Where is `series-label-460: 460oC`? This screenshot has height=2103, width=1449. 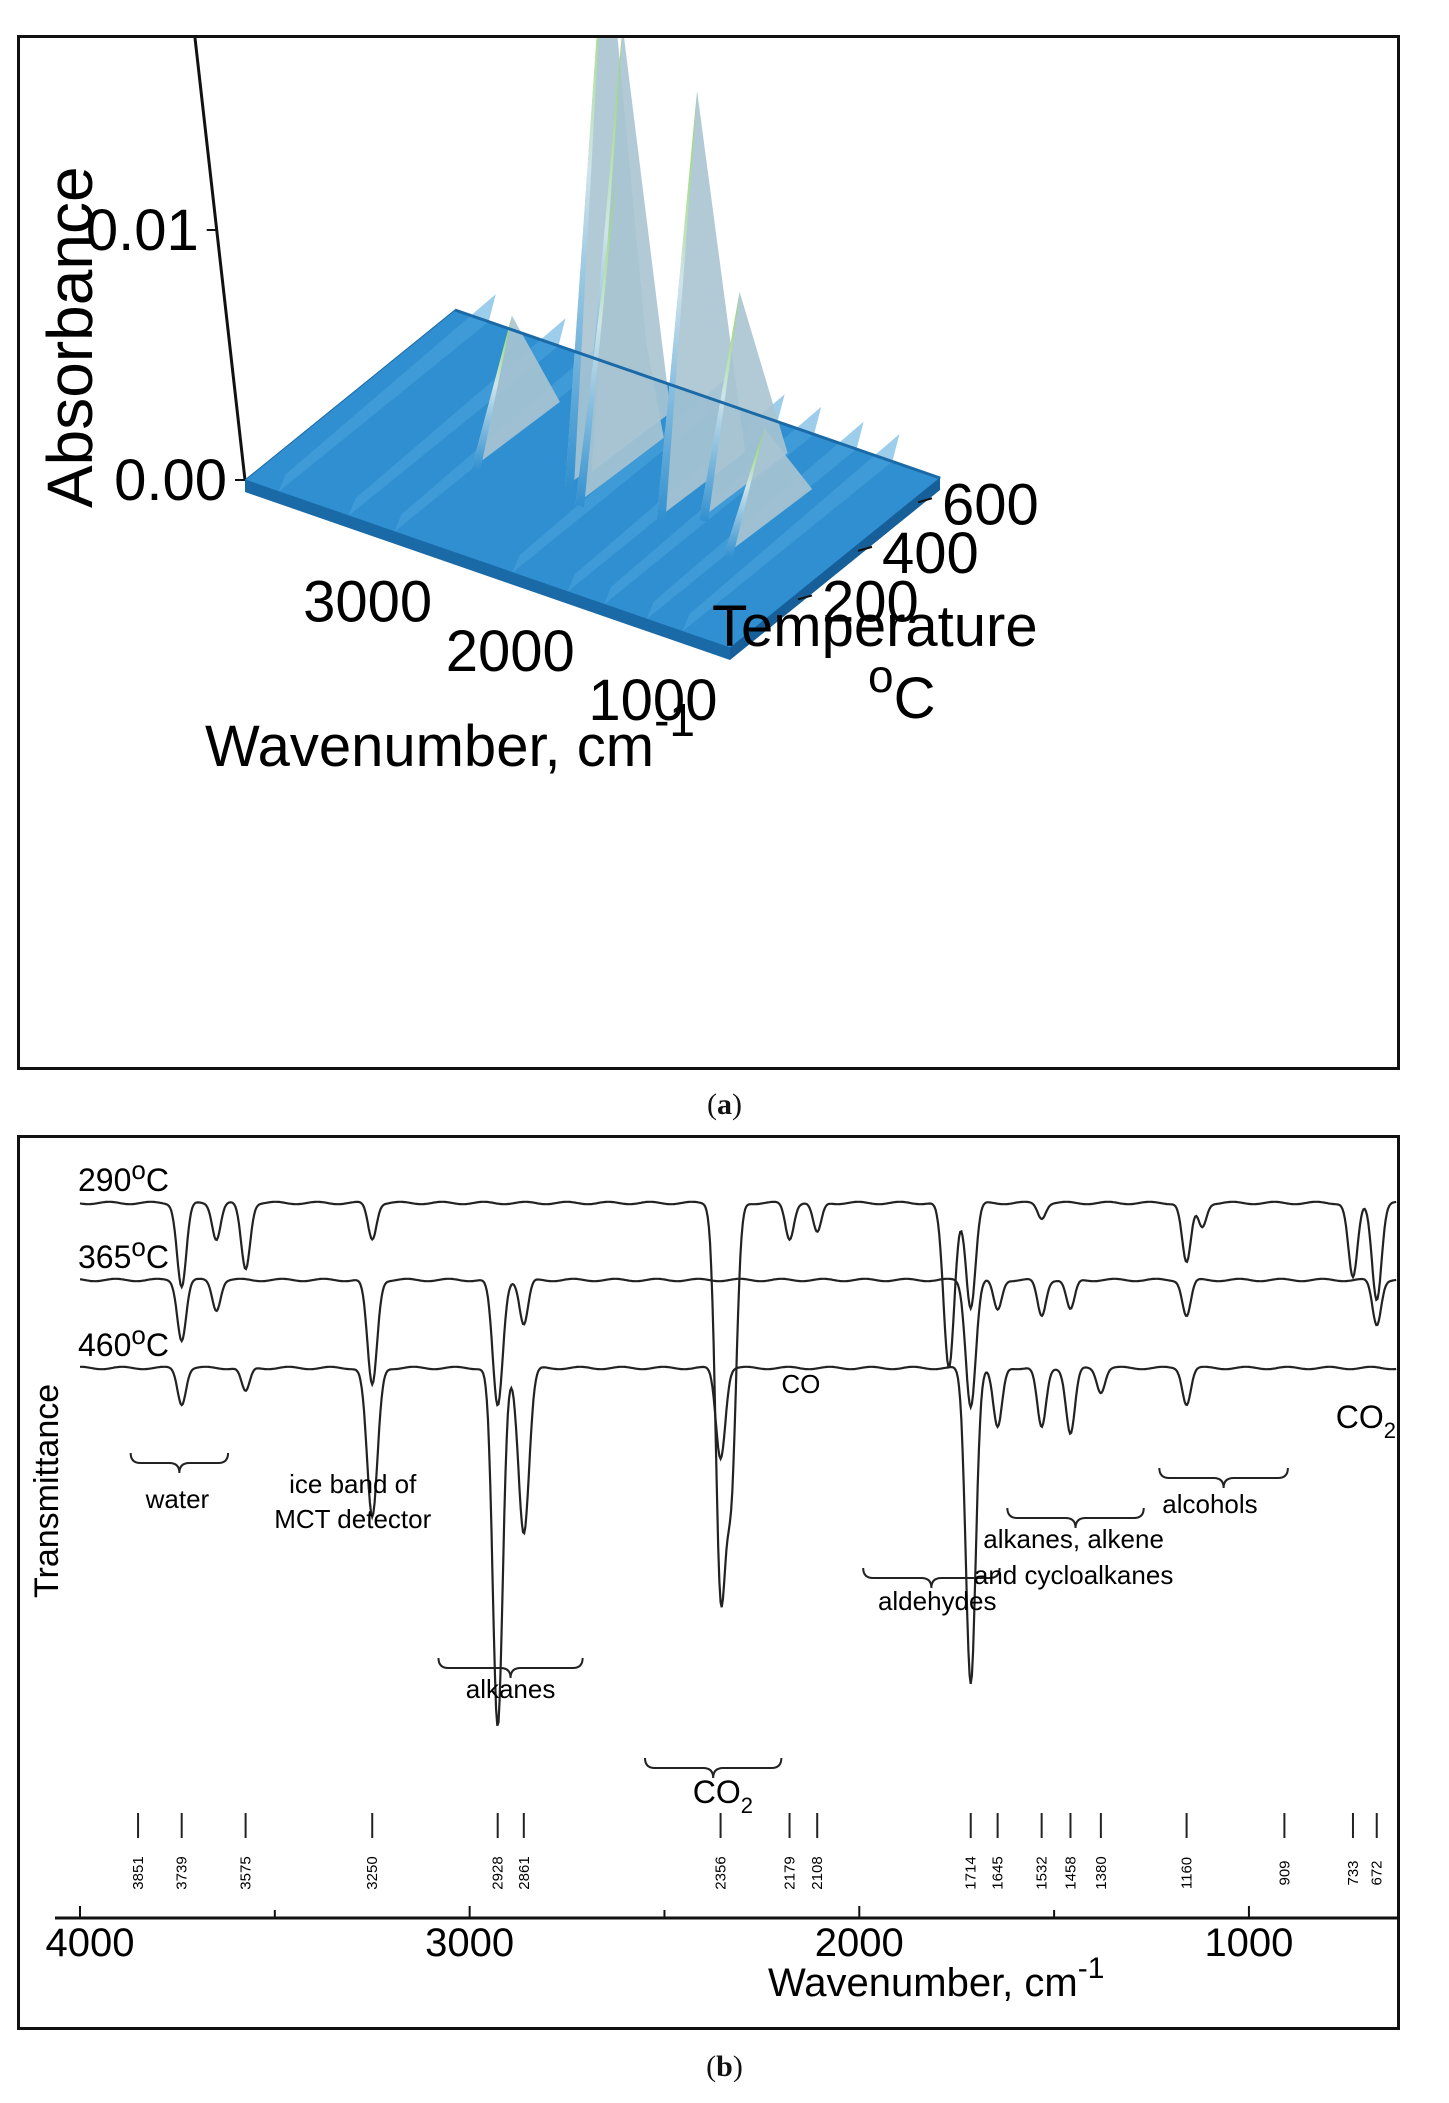 series-label-460: 460oC is located at coordinates (123, 1341).